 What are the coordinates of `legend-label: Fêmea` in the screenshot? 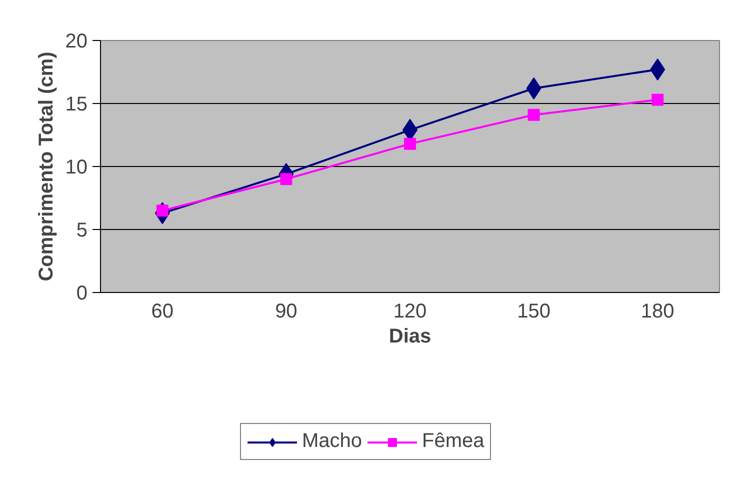 It's located at (453, 441).